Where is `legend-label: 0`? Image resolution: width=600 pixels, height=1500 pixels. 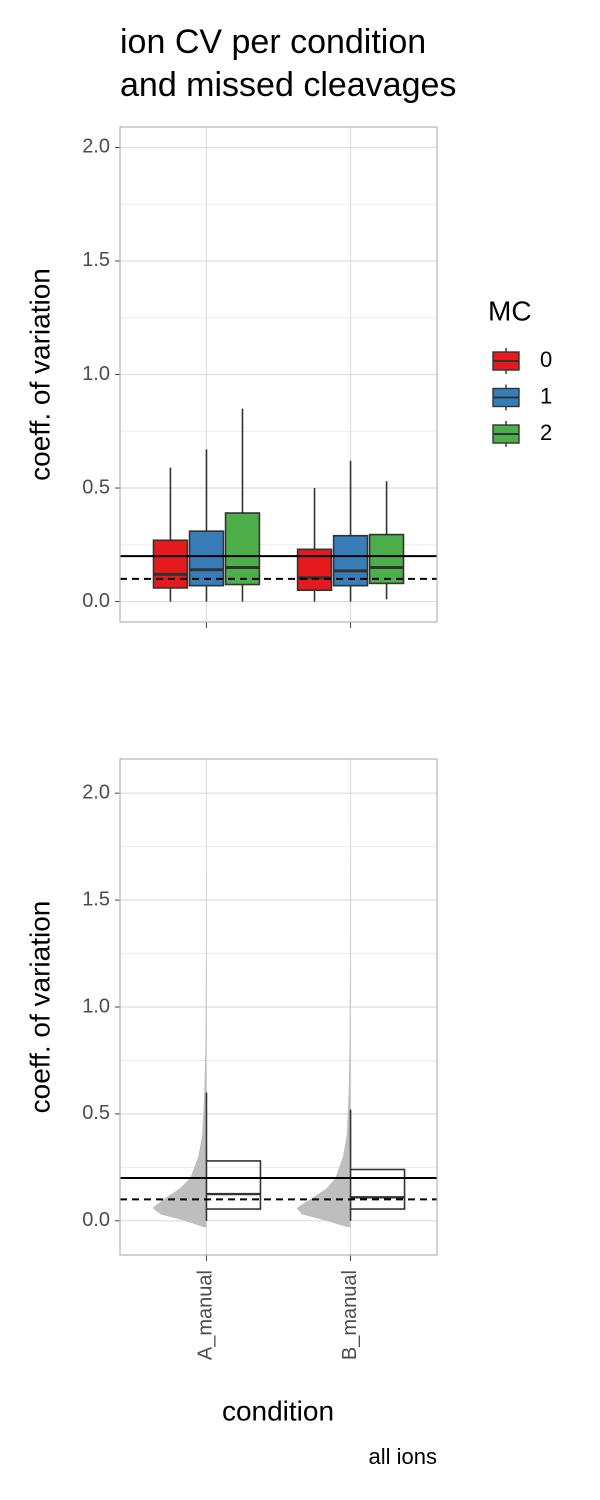 legend-label: 0 is located at coordinates (546, 359).